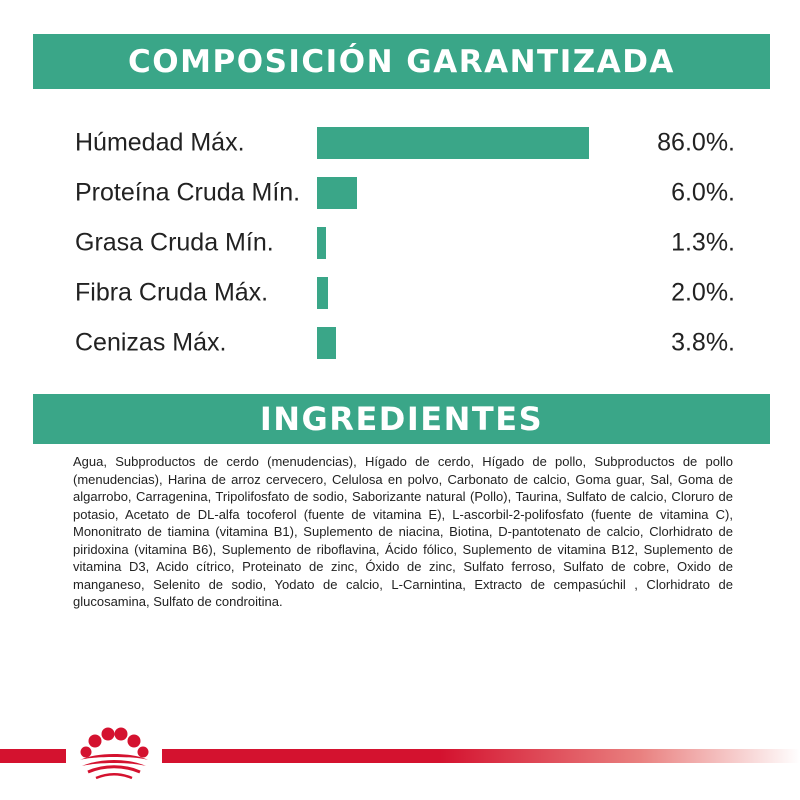 This screenshot has width=800, height=800. I want to click on composition-row: Grasa Cruda Mín. 1.3%., so click(400, 243).